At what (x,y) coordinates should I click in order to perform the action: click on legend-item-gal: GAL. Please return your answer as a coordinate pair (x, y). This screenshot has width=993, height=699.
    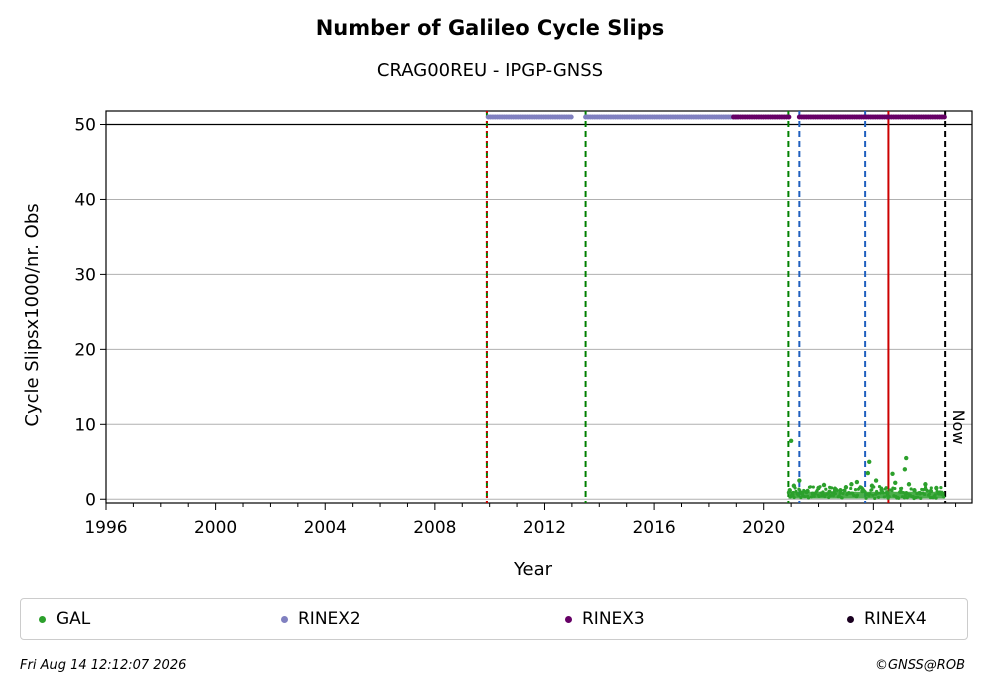
    Looking at the image, I should click on (64, 619).